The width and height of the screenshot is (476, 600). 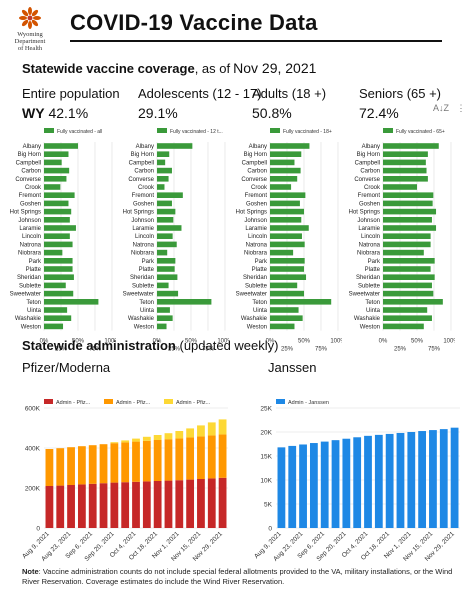 I want to click on category-label: Lincoln, so click(x=257, y=237).